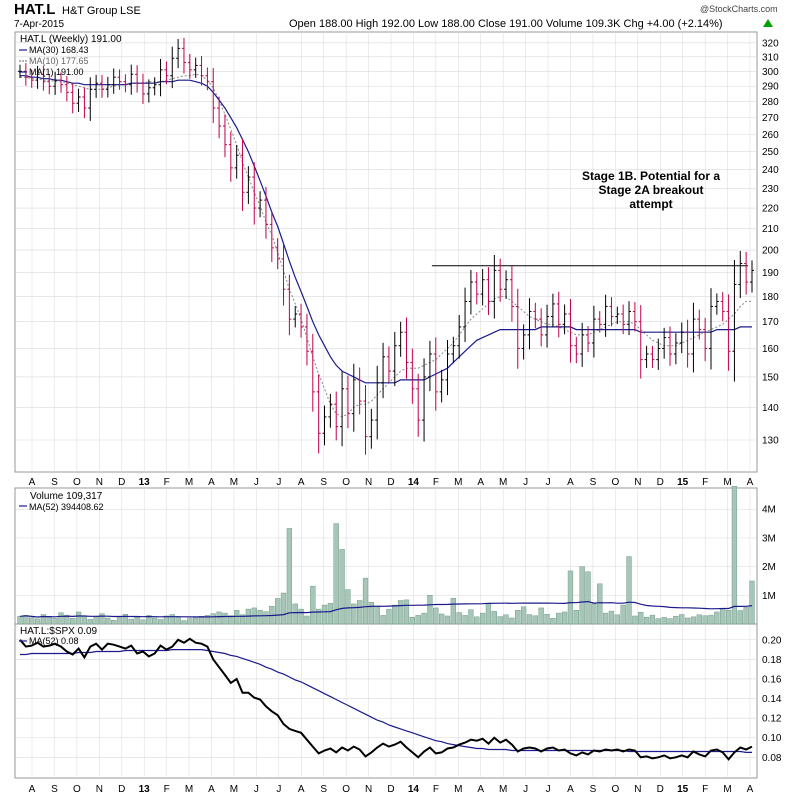 The height and width of the screenshot is (795, 800). What do you see at coordinates (769, 596) in the screenshot?
I see `volume-tick-label: 1M` at bounding box center [769, 596].